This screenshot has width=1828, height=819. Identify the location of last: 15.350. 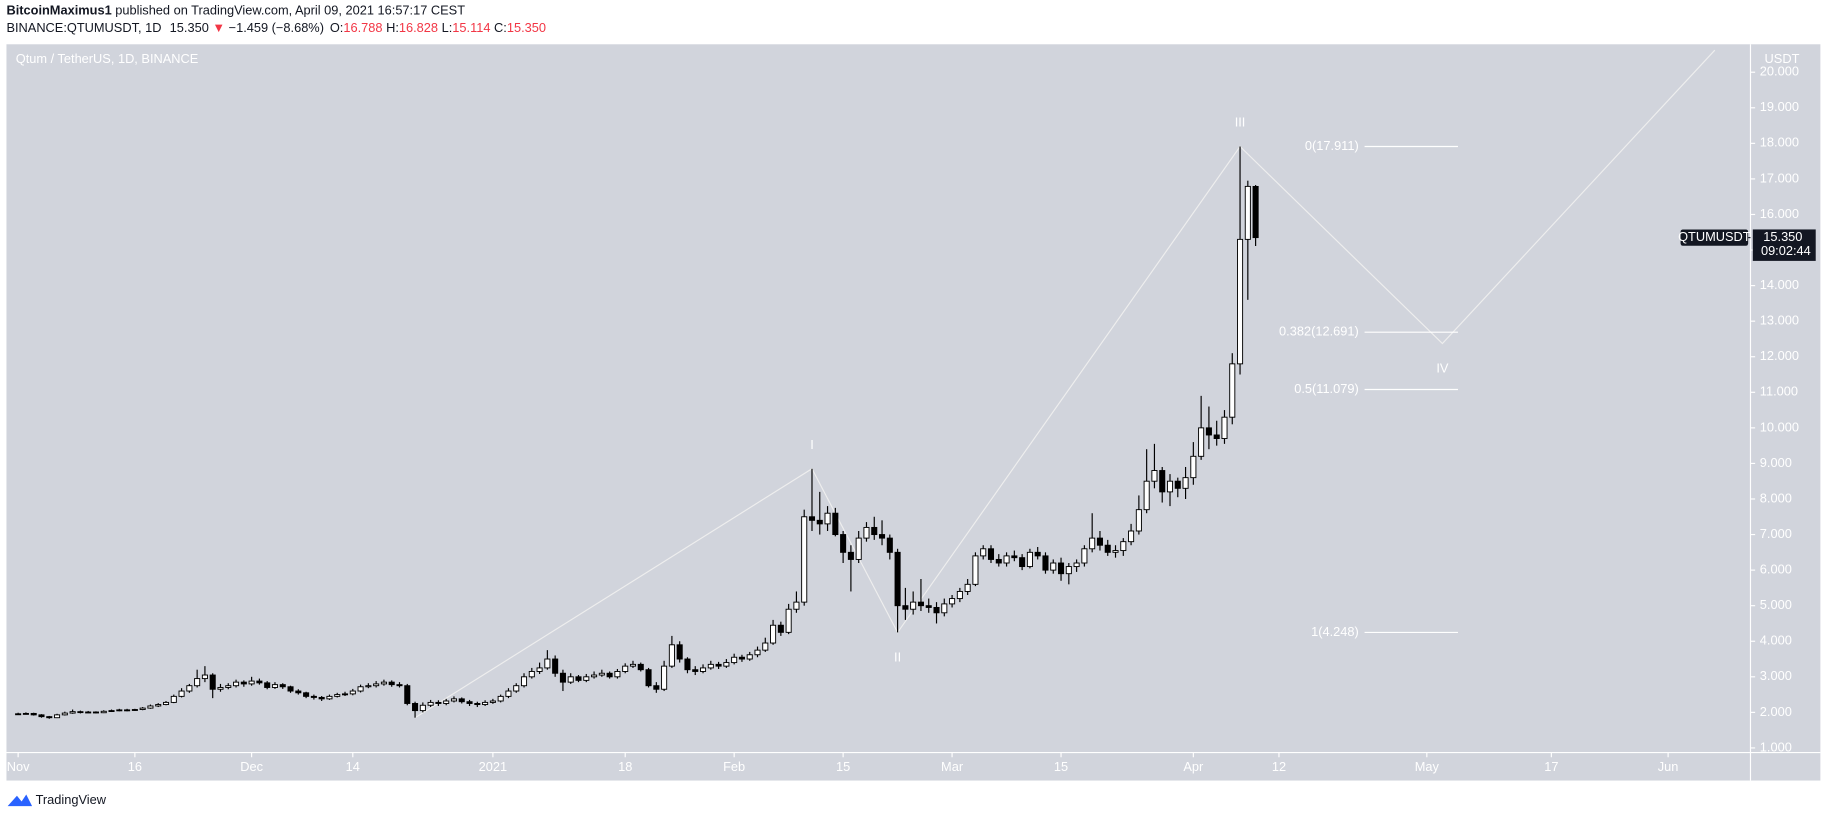
(189, 28).